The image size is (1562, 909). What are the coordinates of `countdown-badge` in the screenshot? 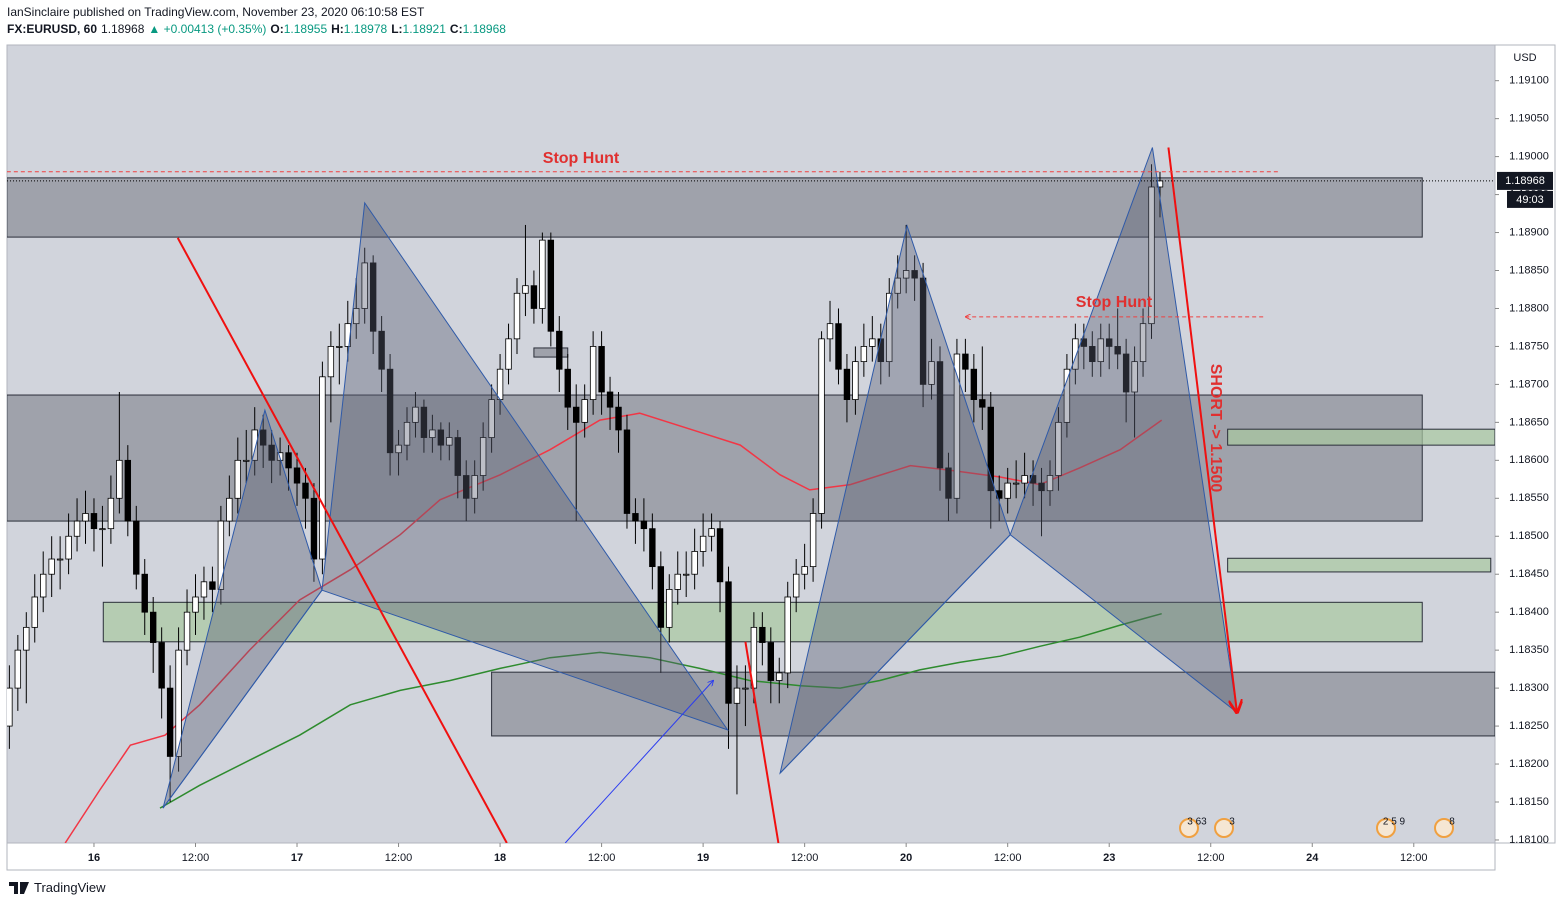 It's located at (1530, 199).